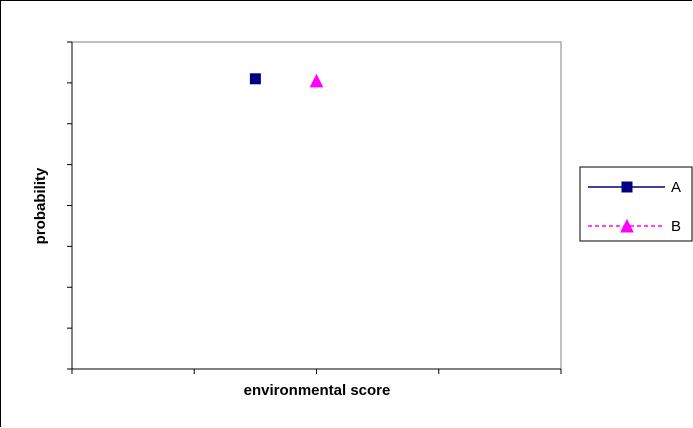 This screenshot has height=428, width=693. I want to click on legend-label-a: A, so click(676, 187).